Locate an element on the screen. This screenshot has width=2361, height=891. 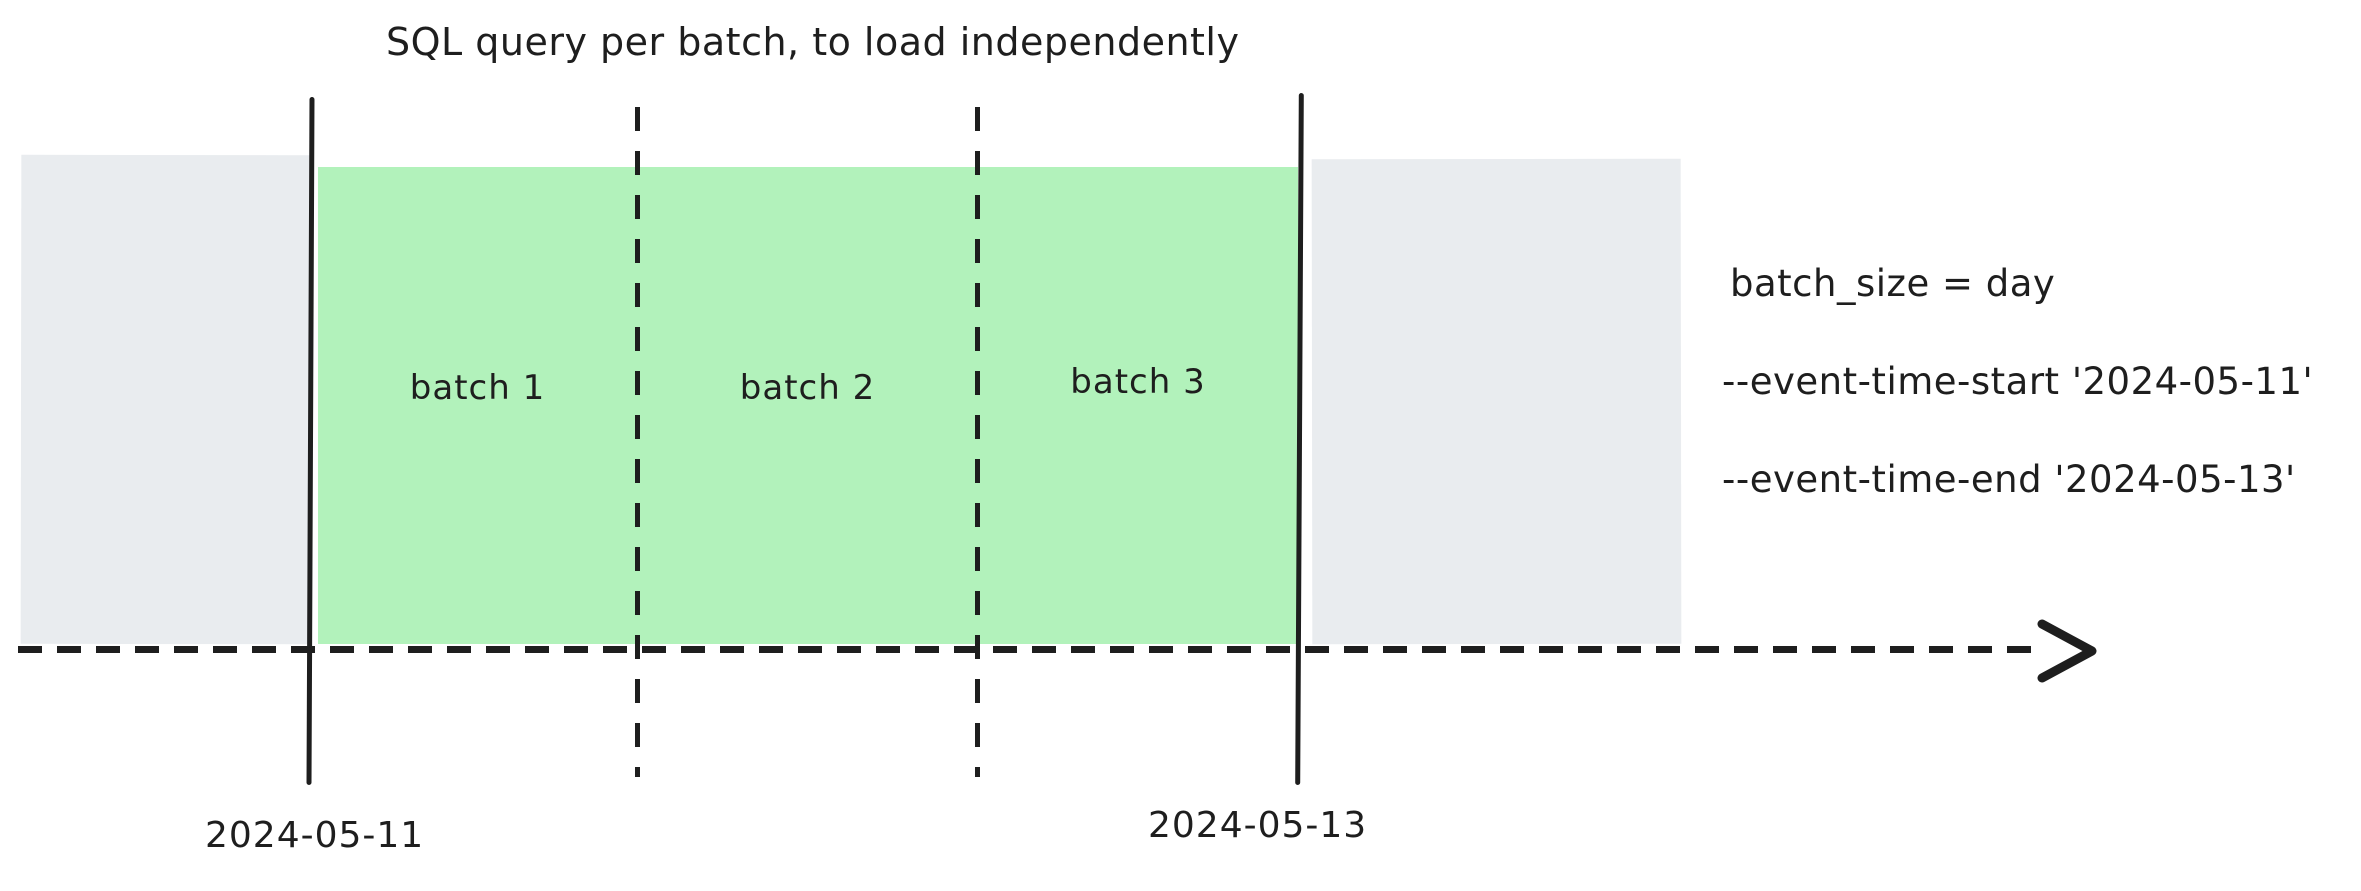
time-axis-line is located at coordinates (1029, 649).